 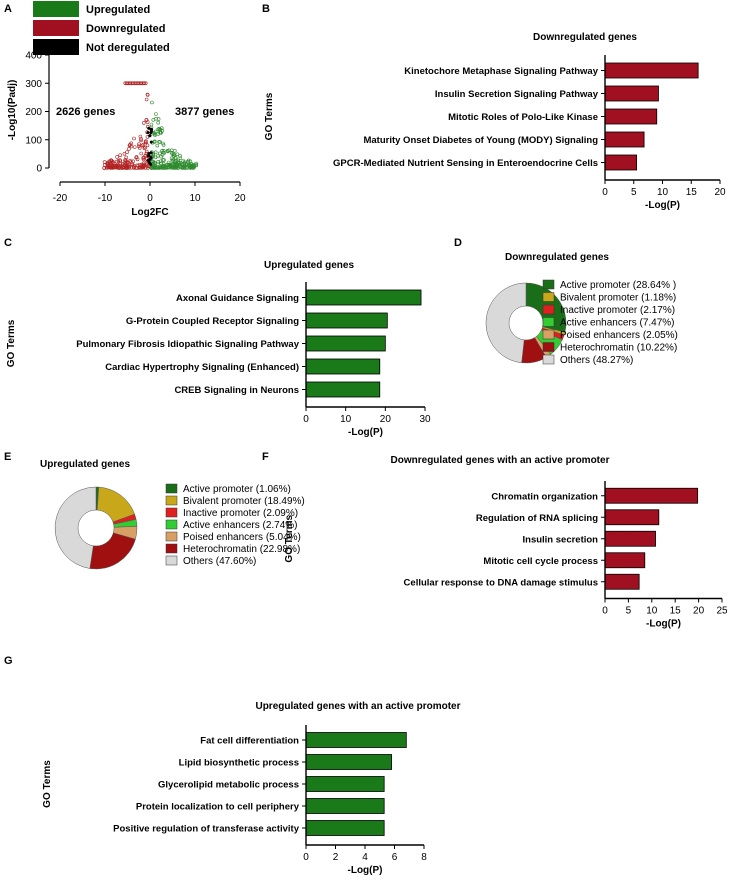 I want to click on y-tick-label: 200, so click(x=33, y=112).